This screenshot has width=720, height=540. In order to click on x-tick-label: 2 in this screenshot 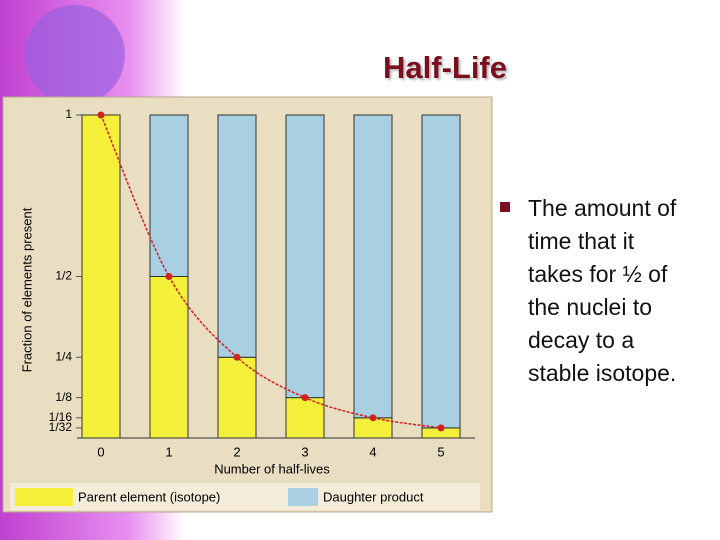, I will do `click(236, 451)`.